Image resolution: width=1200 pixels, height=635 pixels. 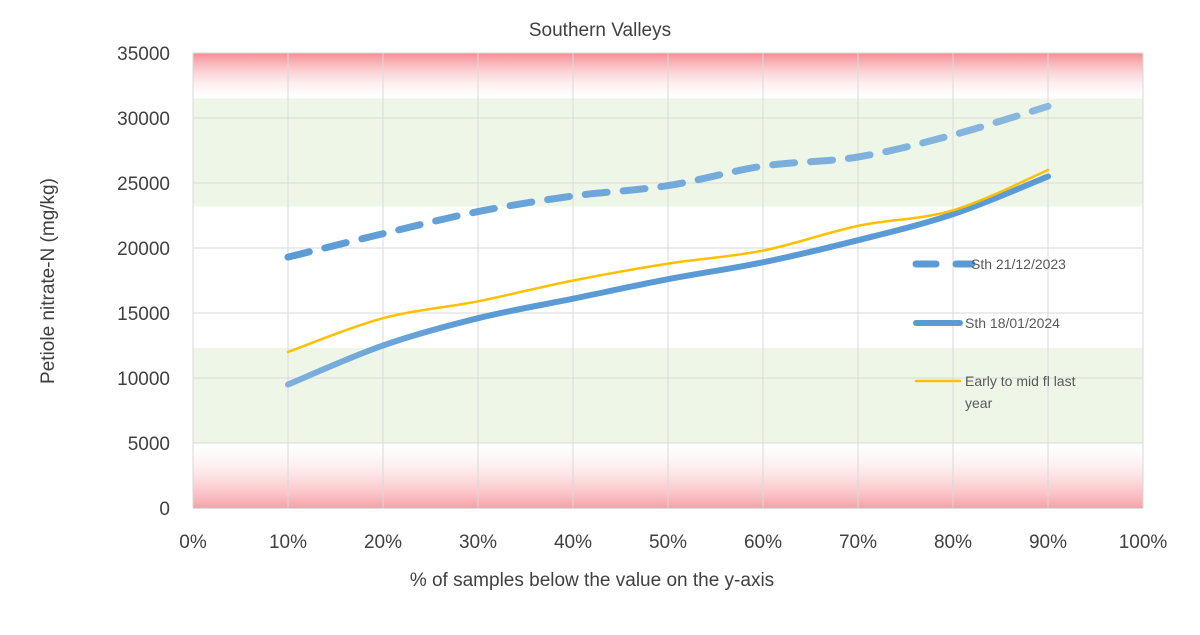 What do you see at coordinates (383, 542) in the screenshot?
I see `x-tick-label: 20%` at bounding box center [383, 542].